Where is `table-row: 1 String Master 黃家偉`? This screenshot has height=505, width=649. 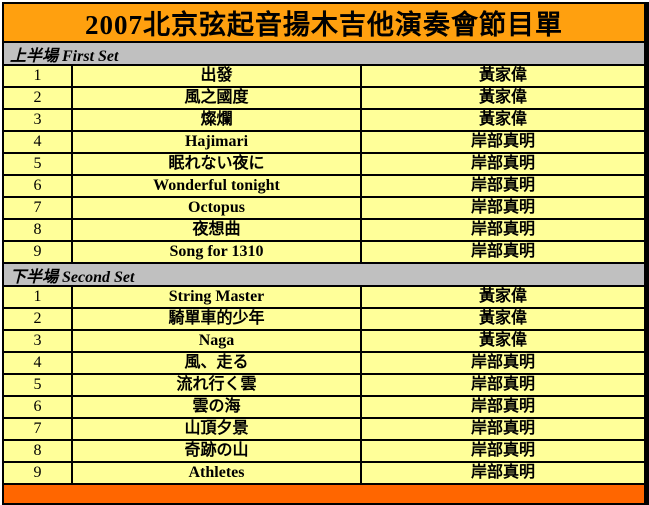 table-row: 1 String Master 黃家偉 is located at coordinates (324, 298).